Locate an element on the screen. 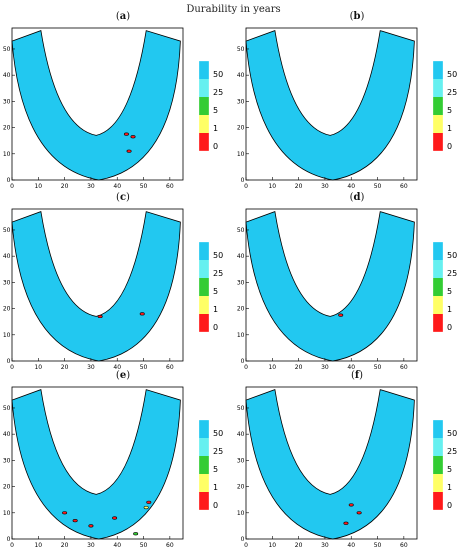  legend-label: 25 is located at coordinates (218, 451).